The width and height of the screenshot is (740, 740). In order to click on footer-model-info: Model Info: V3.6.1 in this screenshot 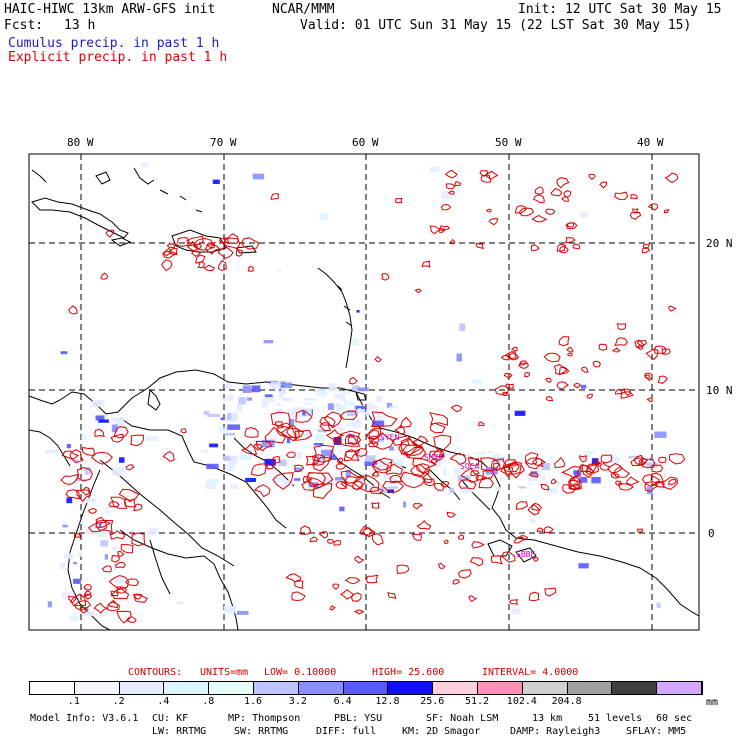, I will do `click(84, 718)`.